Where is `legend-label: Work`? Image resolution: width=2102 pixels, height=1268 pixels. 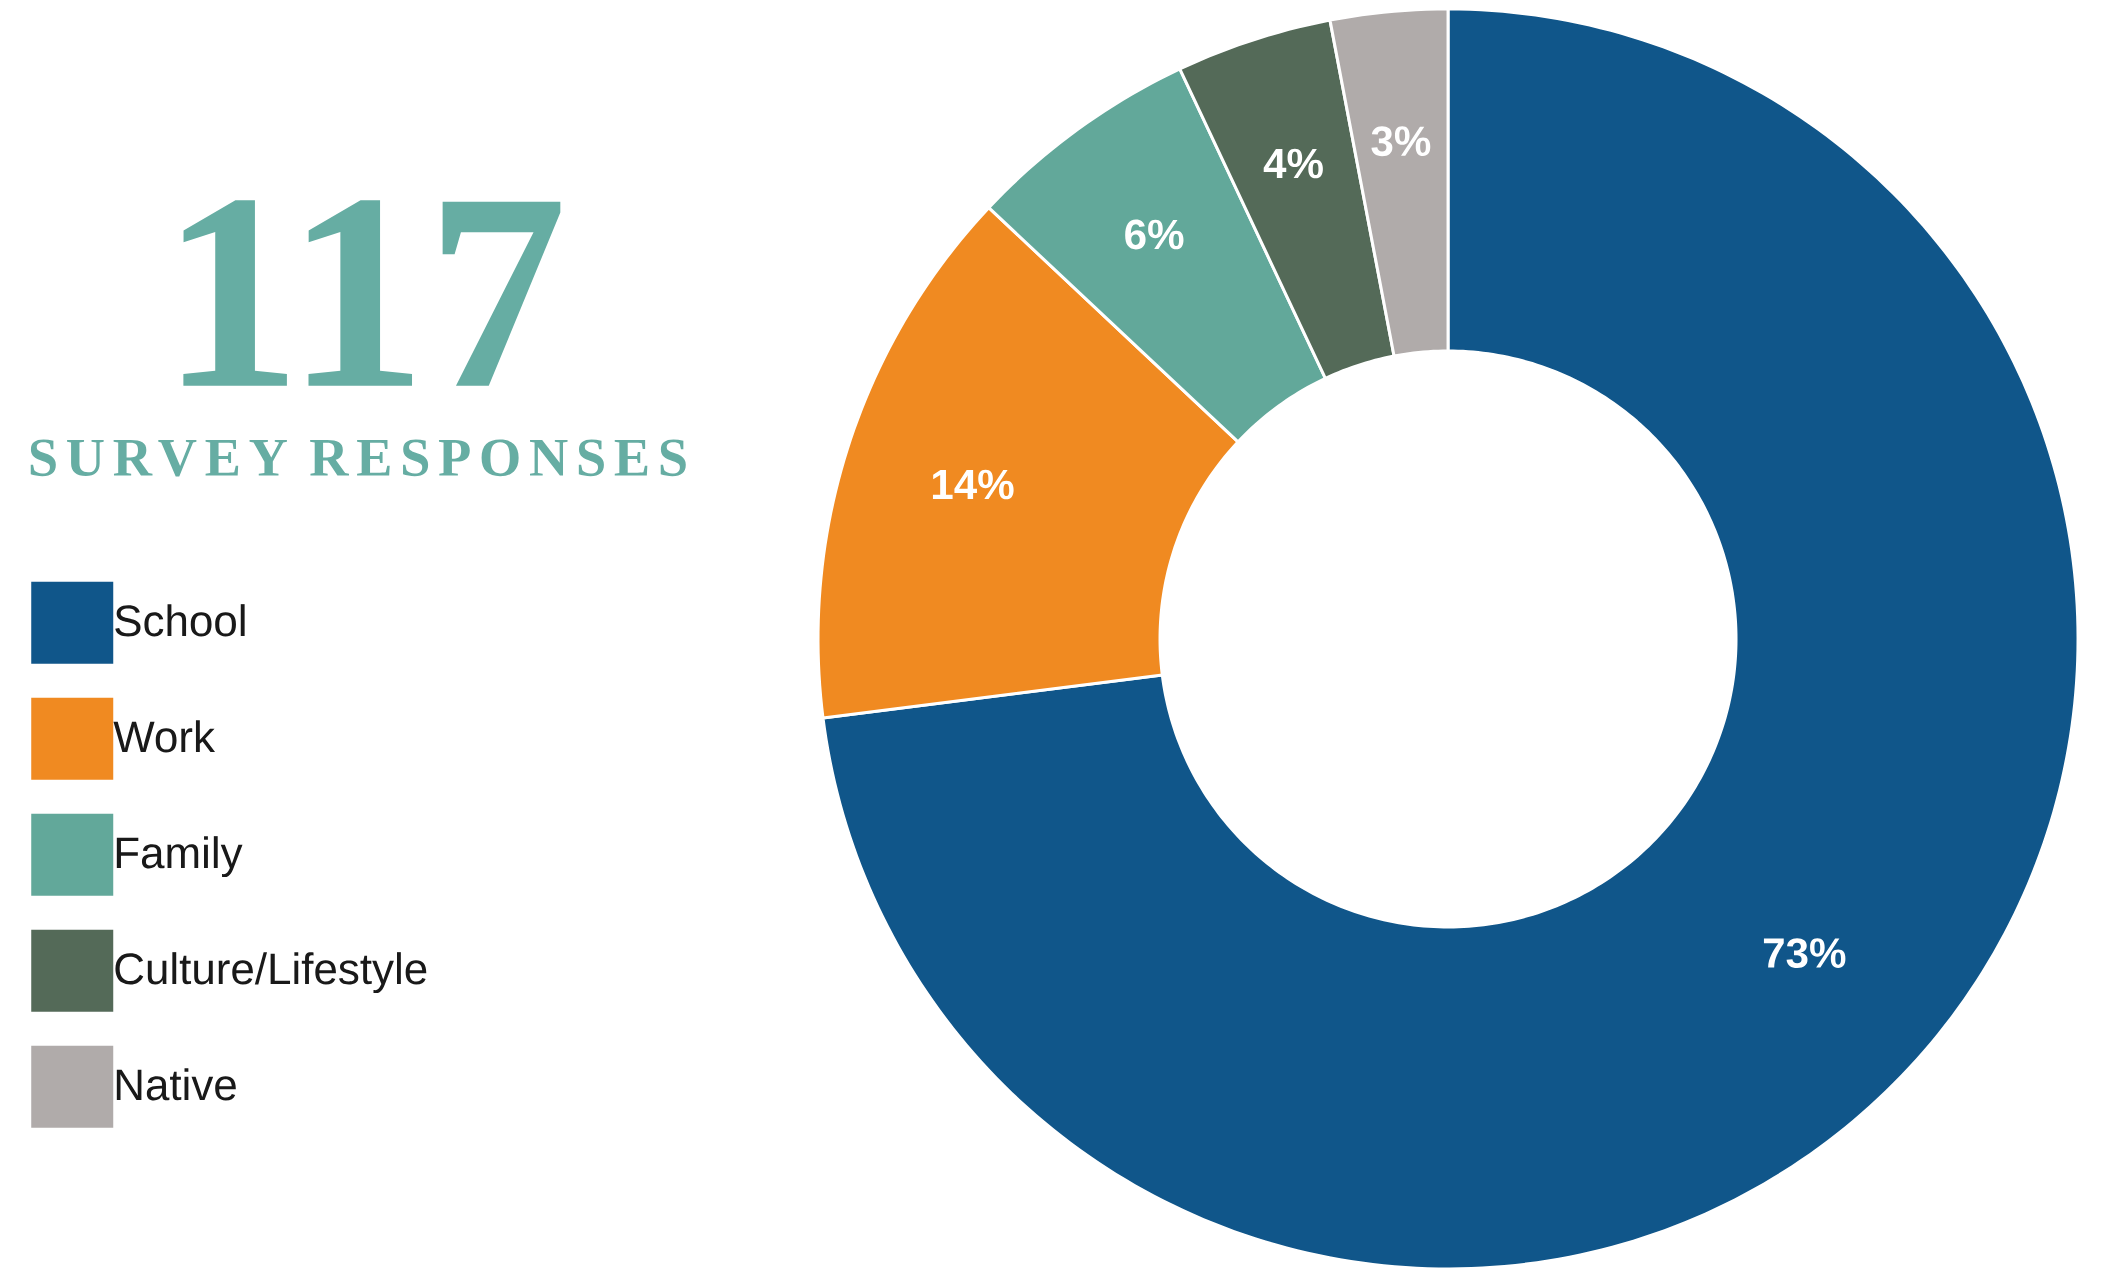
legend-label: Work is located at coordinates (164, 736).